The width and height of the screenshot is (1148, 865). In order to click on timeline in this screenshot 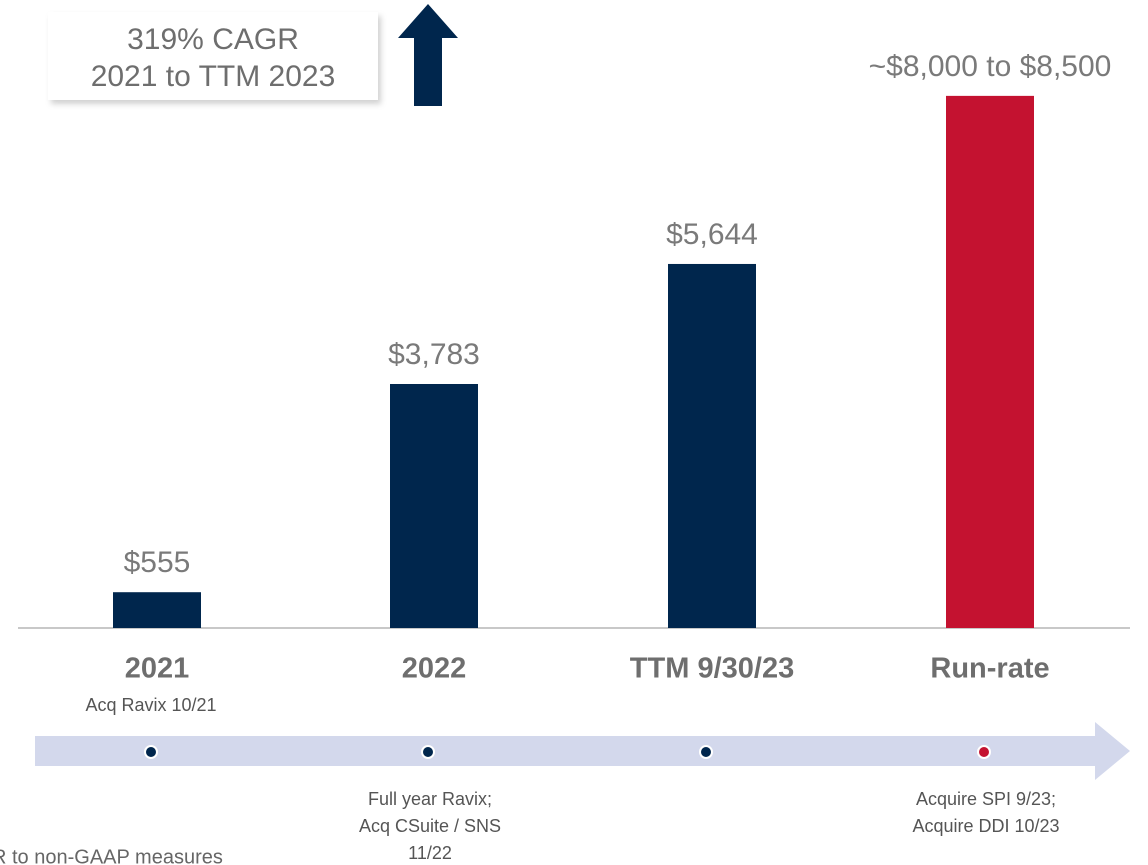, I will do `click(582, 751)`.